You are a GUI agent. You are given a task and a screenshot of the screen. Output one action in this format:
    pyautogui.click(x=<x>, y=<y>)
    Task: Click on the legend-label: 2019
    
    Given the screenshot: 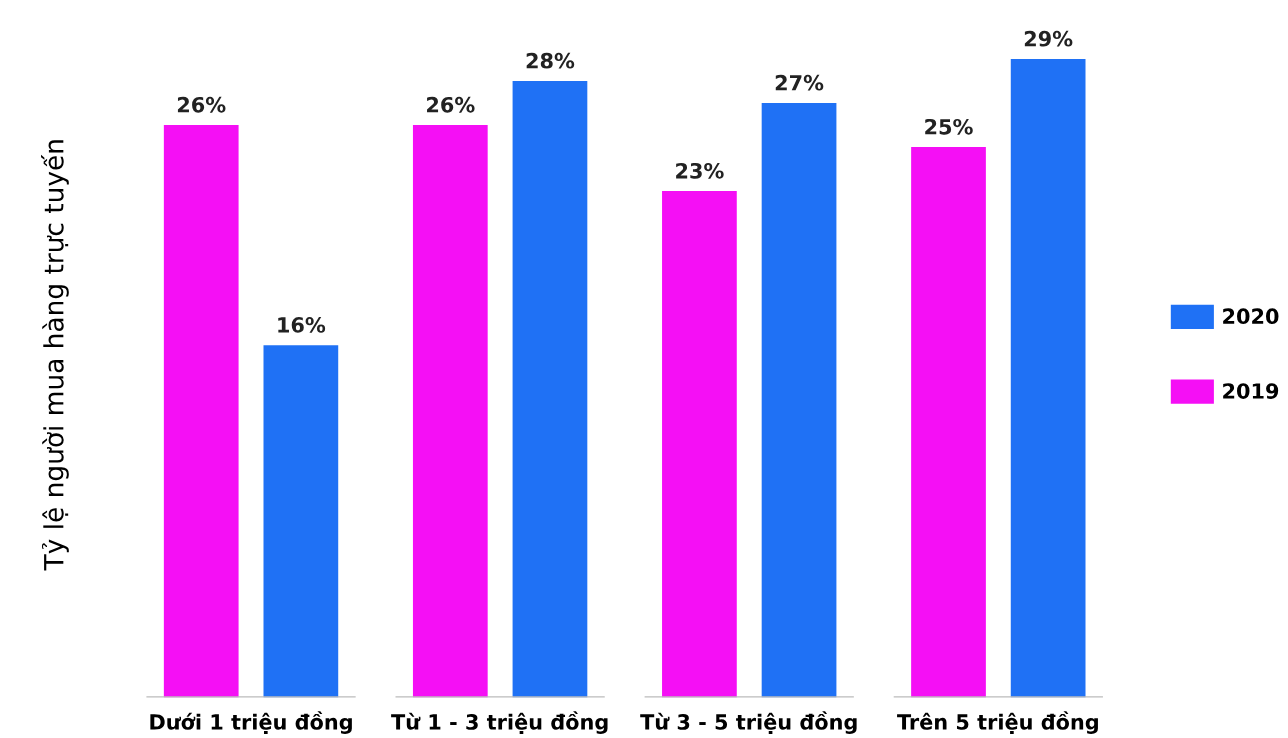 What is the action you would take?
    pyautogui.click(x=1251, y=391)
    